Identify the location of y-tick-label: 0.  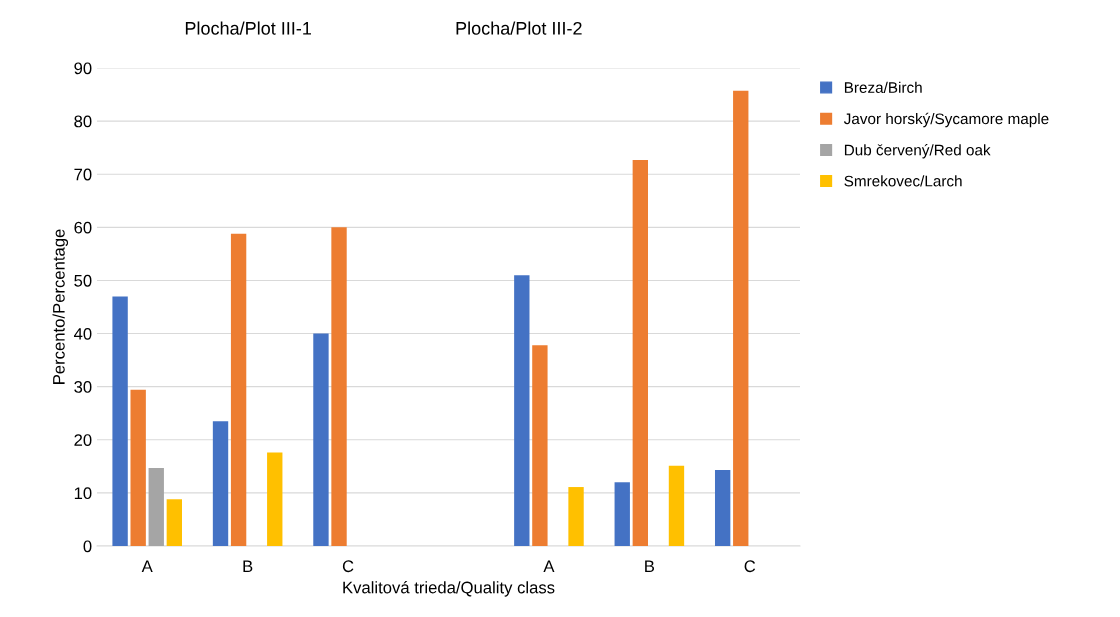
(87, 546).